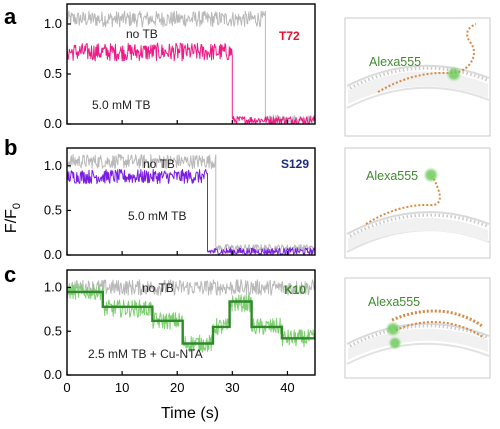 This screenshot has width=500, height=429. What do you see at coordinates (295, 164) in the screenshot?
I see `panel-tag-b: S129` at bounding box center [295, 164].